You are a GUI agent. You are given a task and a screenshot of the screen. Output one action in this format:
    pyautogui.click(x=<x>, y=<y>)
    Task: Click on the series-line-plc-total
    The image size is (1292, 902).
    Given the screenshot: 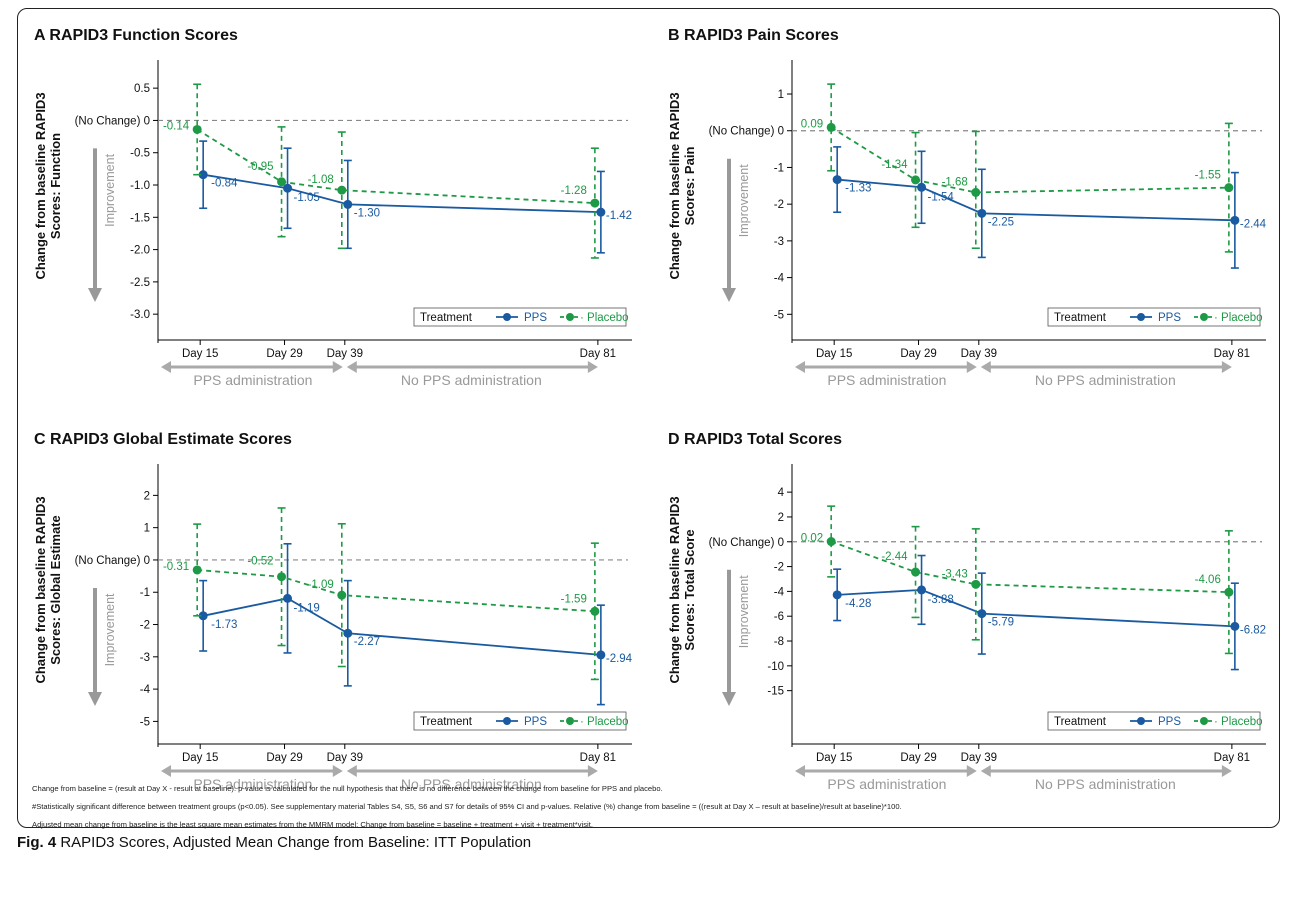 What is the action you would take?
    pyautogui.click(x=1029, y=567)
    